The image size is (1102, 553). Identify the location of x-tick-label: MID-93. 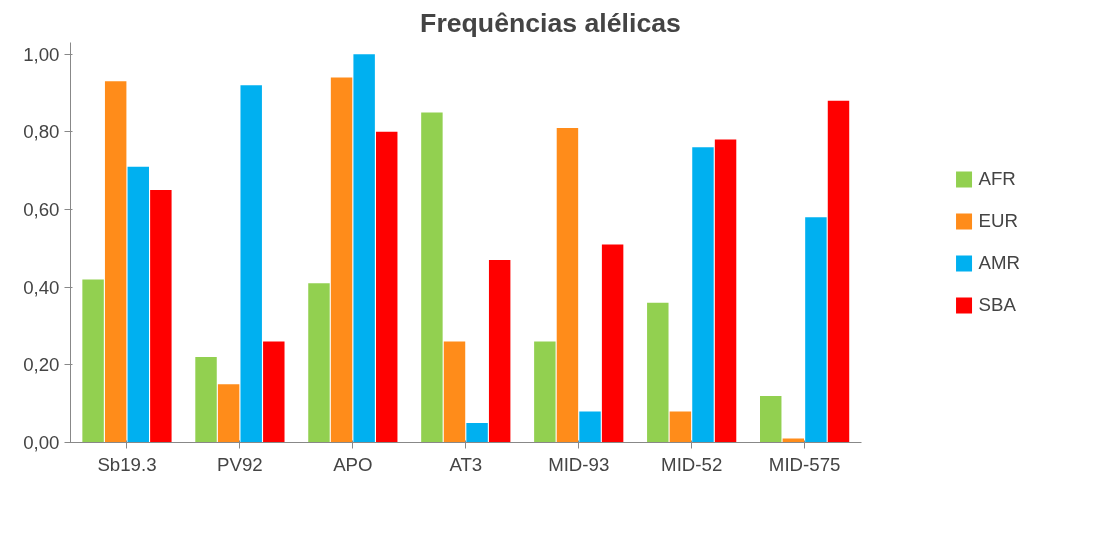
(579, 464).